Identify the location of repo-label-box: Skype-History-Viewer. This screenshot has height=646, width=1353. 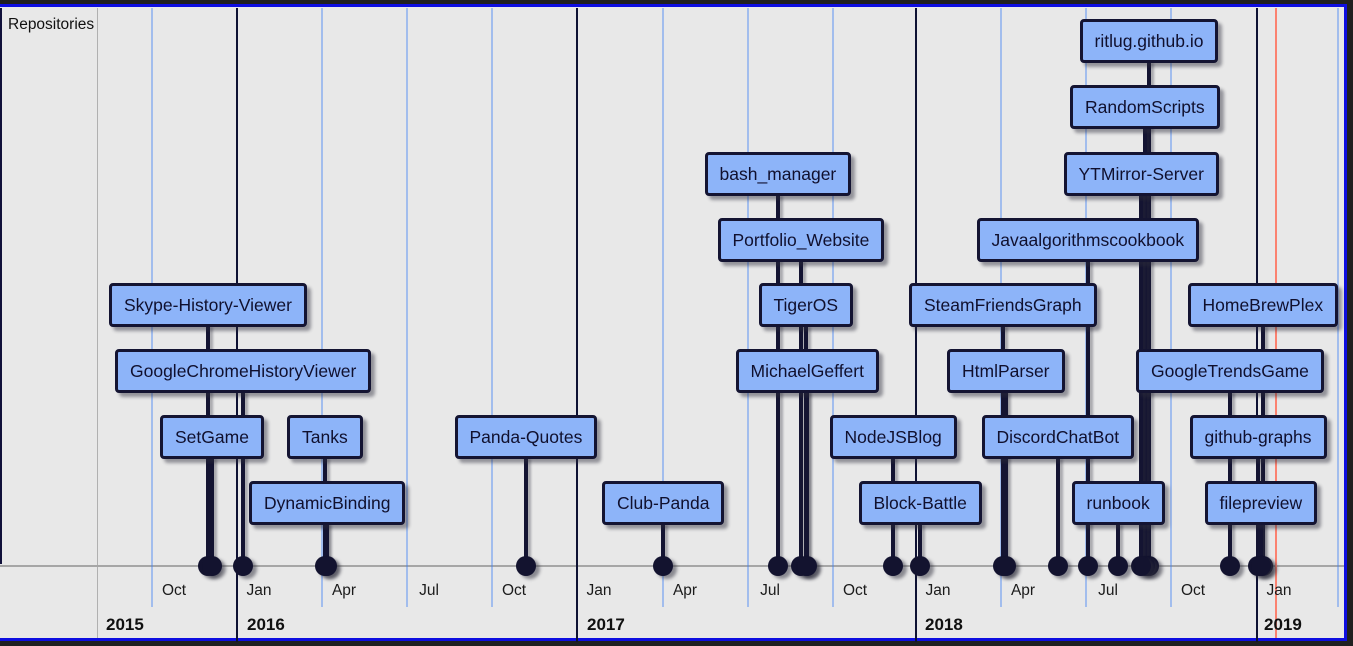
(208, 305).